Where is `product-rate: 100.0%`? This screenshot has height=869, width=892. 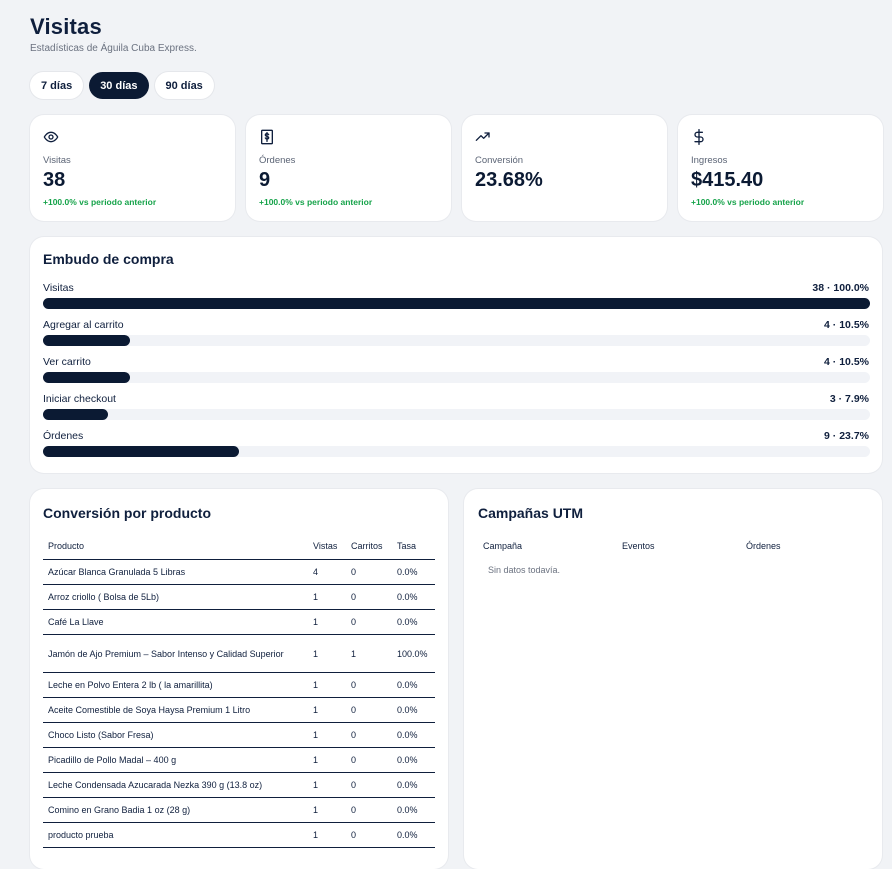 product-rate: 100.0% is located at coordinates (413, 653).